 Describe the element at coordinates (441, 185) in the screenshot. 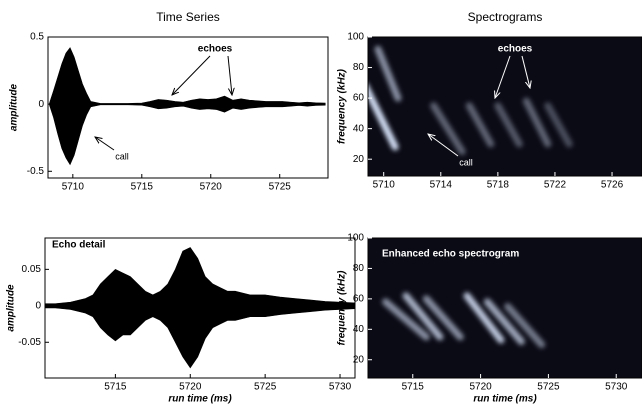

I see `x-tick-label: 5714` at that location.